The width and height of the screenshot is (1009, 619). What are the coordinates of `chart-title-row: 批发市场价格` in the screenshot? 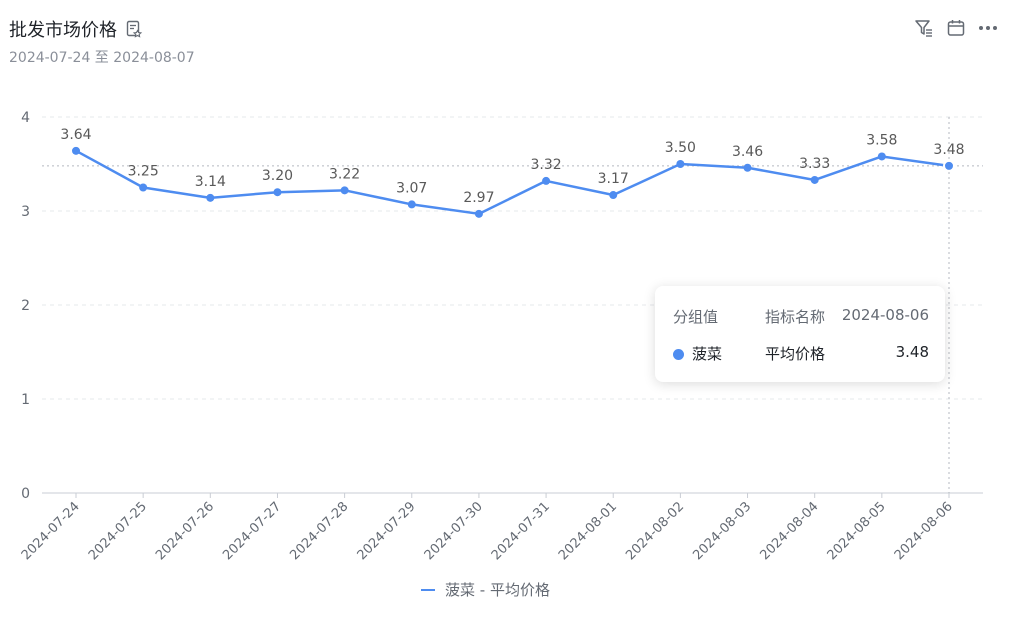 It's located at (76, 29).